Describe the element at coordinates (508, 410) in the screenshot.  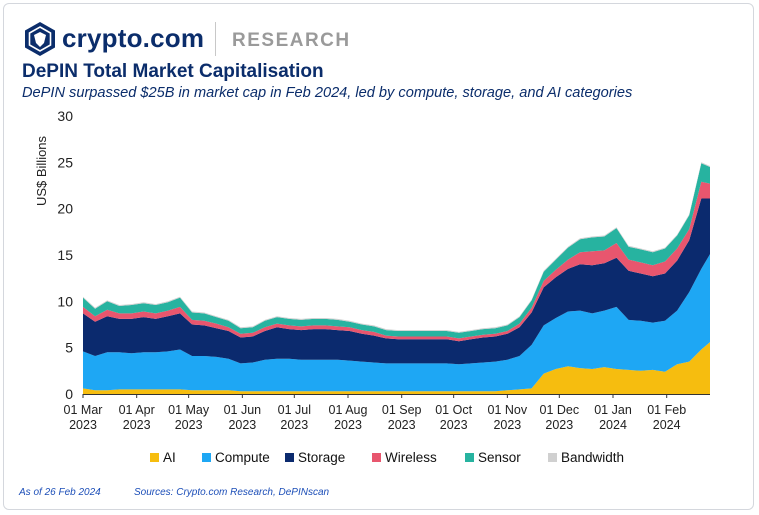
I see `x-tick-label: 01 Nov` at that location.